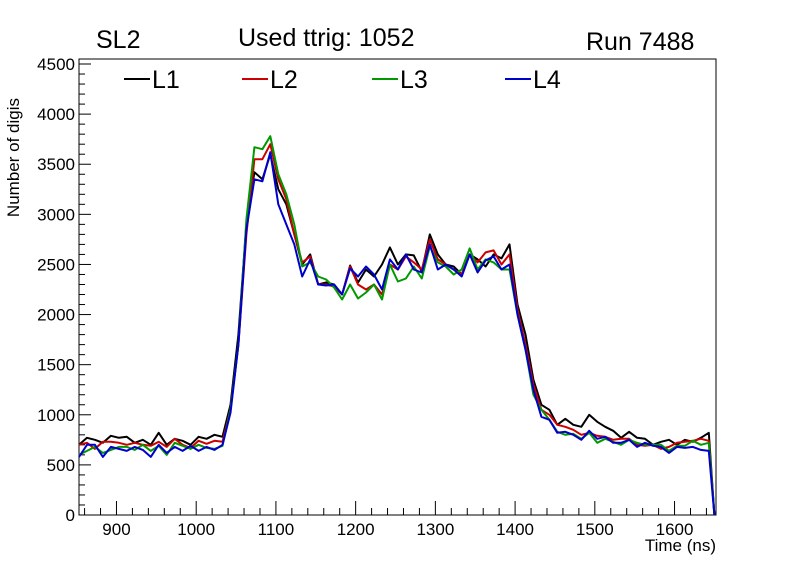  I want to click on legend-label-l1: L1, so click(166, 80).